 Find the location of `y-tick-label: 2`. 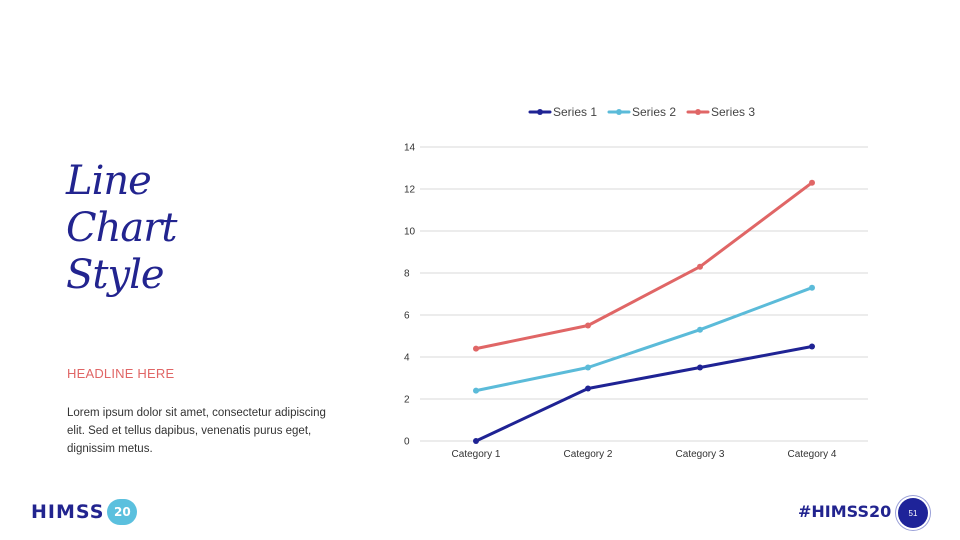

y-tick-label: 2 is located at coordinates (407, 400).